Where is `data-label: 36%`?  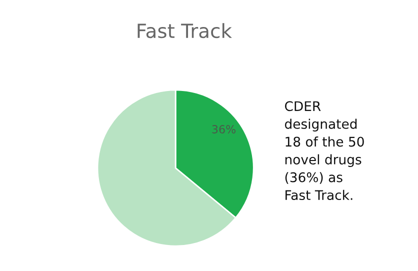 data-label: 36% is located at coordinates (224, 129).